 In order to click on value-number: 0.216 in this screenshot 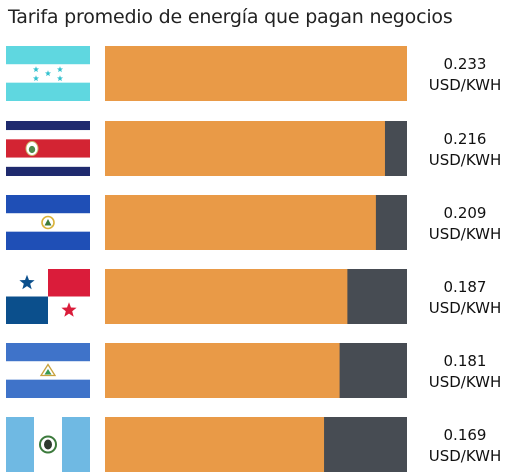, I will do `click(465, 139)`.